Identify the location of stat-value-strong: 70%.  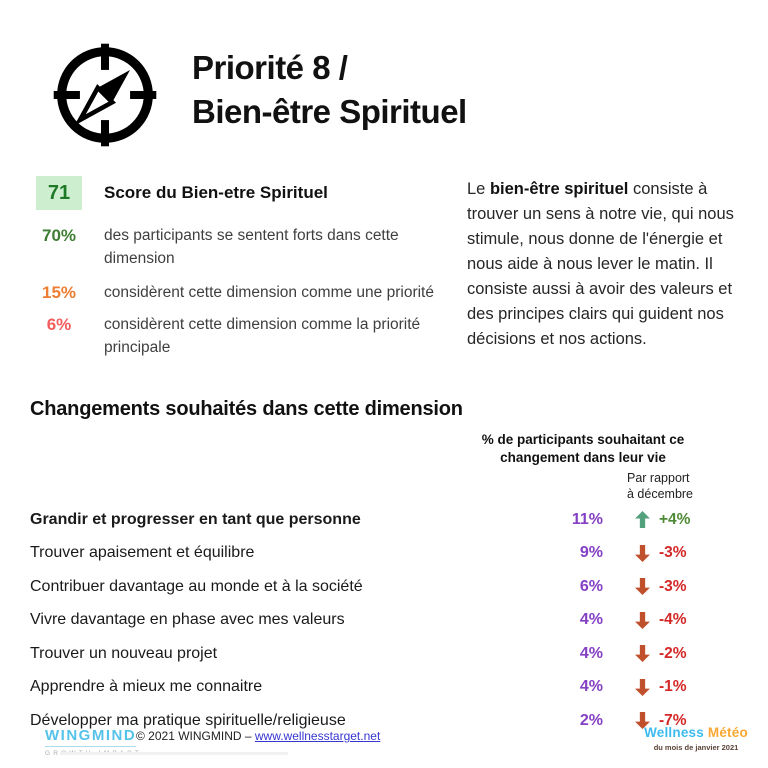
(59, 235).